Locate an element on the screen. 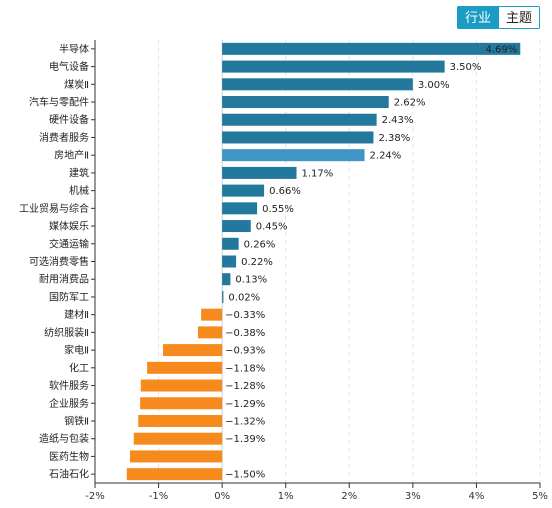 This screenshot has height=508, width=552. category-label: 石油石化 is located at coordinates (69, 474).